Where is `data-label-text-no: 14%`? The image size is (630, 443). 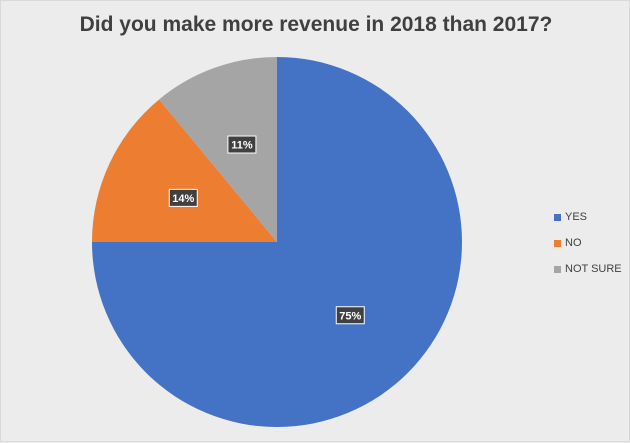
data-label-text-no: 14% is located at coordinates (183, 199).